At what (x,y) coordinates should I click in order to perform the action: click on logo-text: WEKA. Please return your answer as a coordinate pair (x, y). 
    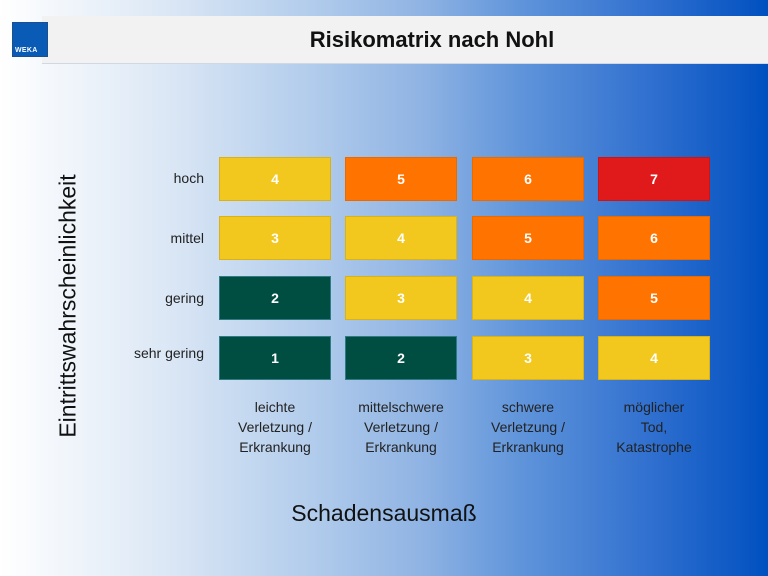
    Looking at the image, I should click on (26, 50).